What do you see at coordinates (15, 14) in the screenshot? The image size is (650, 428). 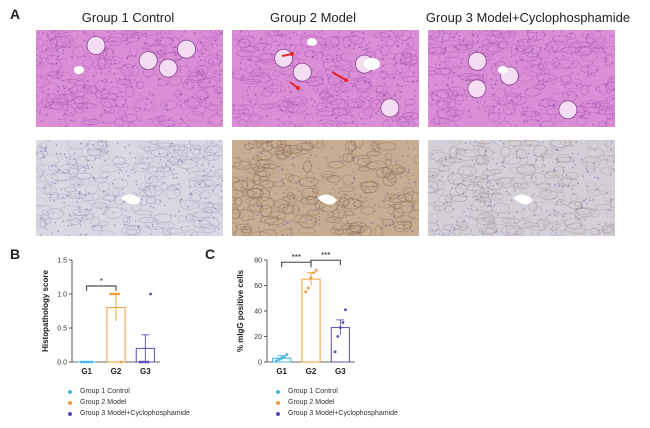 I see `panel-a-letter: A` at bounding box center [15, 14].